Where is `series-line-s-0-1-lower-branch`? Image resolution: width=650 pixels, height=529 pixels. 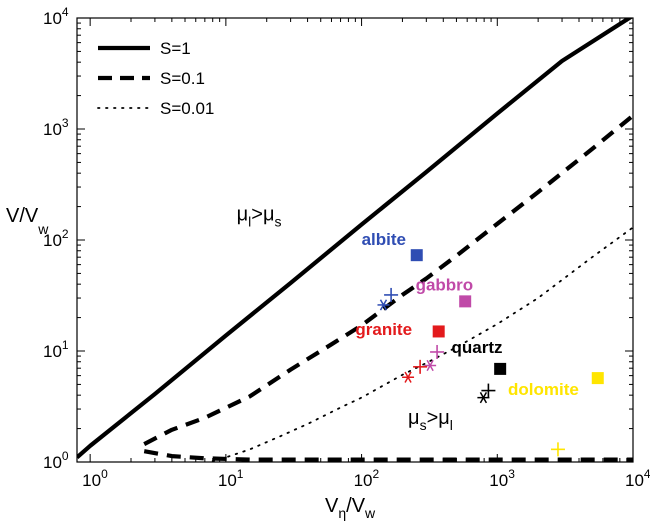 series-line-s-0-1-lower-branch is located at coordinates (388, 455).